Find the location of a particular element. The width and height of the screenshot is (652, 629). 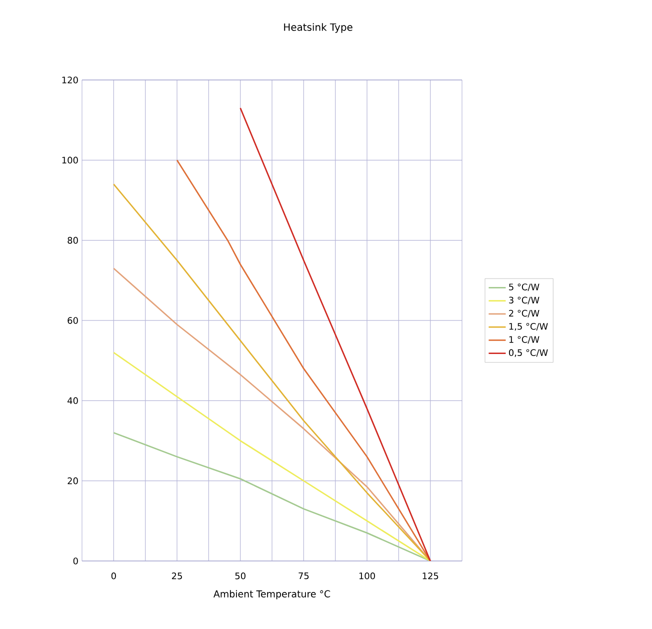

y-tick-label: 0 is located at coordinates (75, 561).